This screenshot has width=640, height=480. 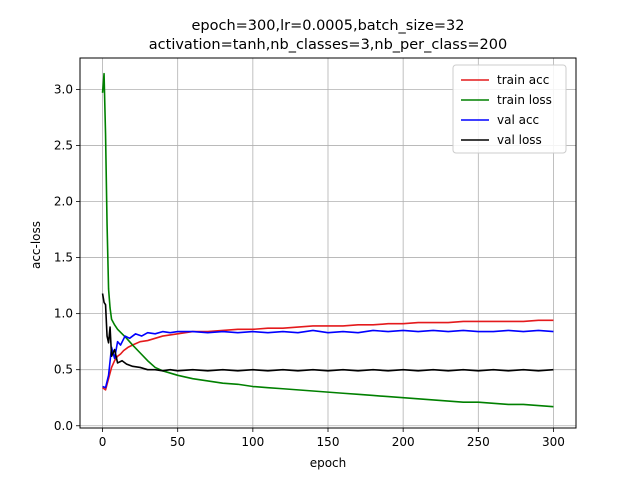 What do you see at coordinates (36, 245) in the screenshot?
I see `y-axis-title: acc-loss` at bounding box center [36, 245].